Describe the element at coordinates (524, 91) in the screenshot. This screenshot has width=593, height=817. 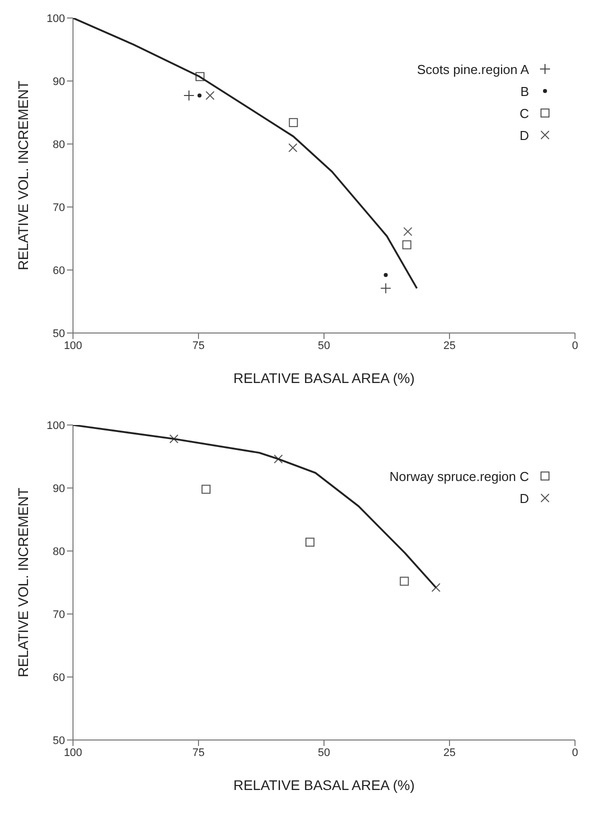
I see `legend-label: B` at that location.